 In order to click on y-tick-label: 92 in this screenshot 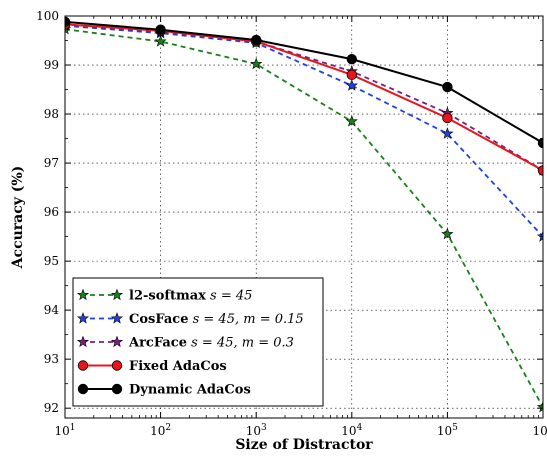, I will do `click(51, 408)`.